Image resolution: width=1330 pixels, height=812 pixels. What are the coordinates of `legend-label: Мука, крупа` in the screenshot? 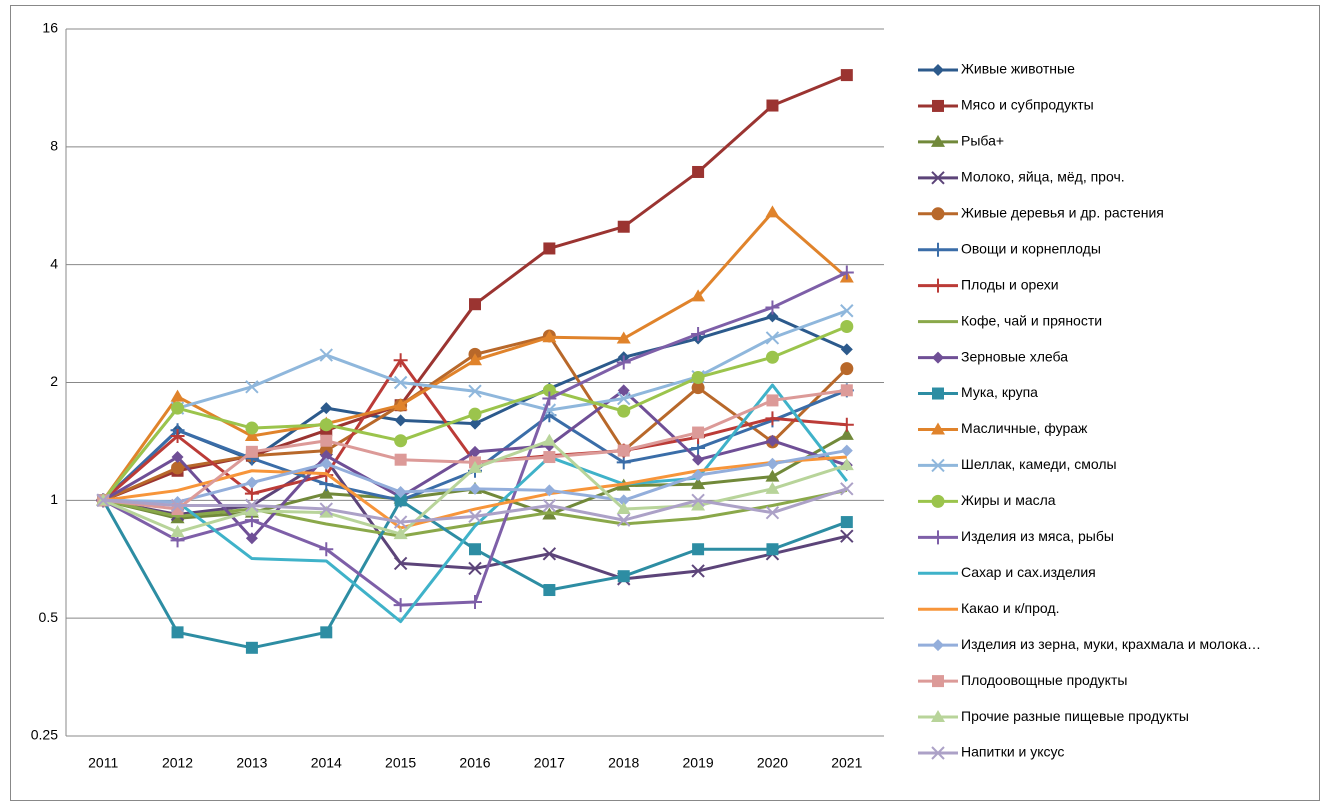 It's located at (999, 392).